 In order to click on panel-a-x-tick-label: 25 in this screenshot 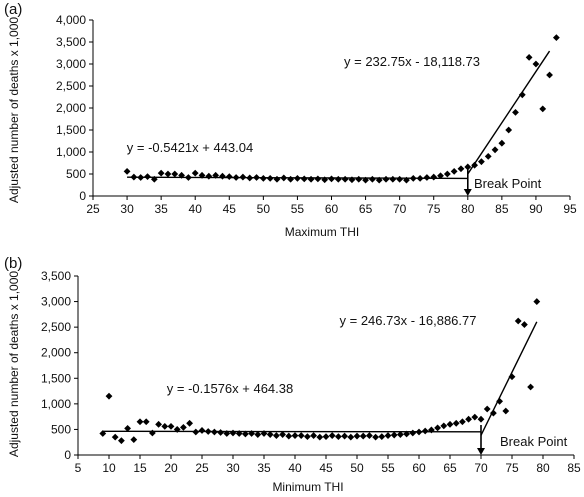, I will do `click(93, 209)`.